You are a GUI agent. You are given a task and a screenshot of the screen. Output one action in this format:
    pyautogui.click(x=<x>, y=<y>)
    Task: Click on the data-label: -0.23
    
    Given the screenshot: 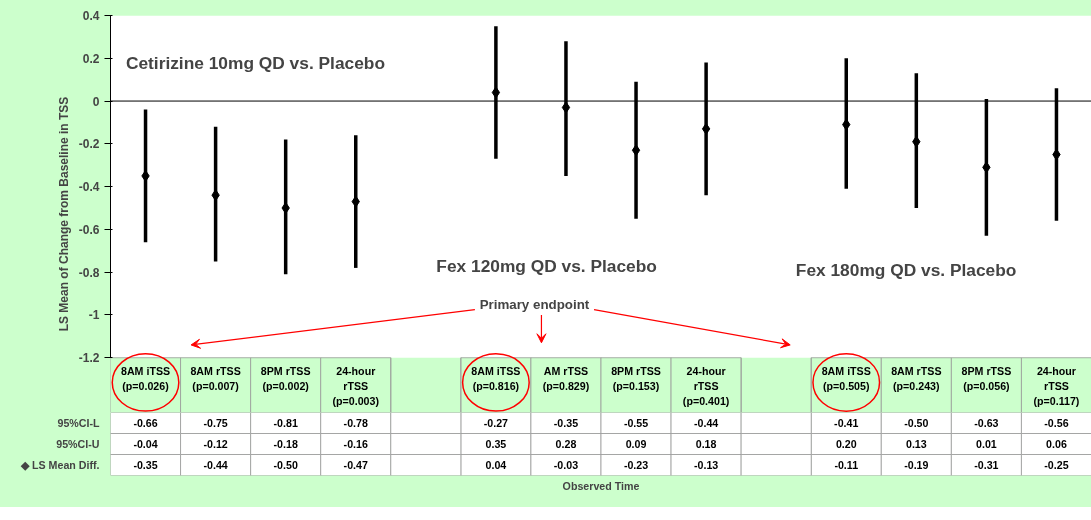 What is the action you would take?
    pyautogui.click(x=636, y=465)
    